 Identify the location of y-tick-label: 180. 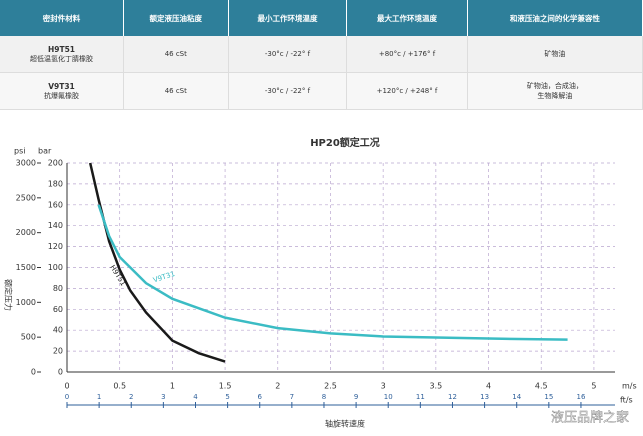
(55, 183).